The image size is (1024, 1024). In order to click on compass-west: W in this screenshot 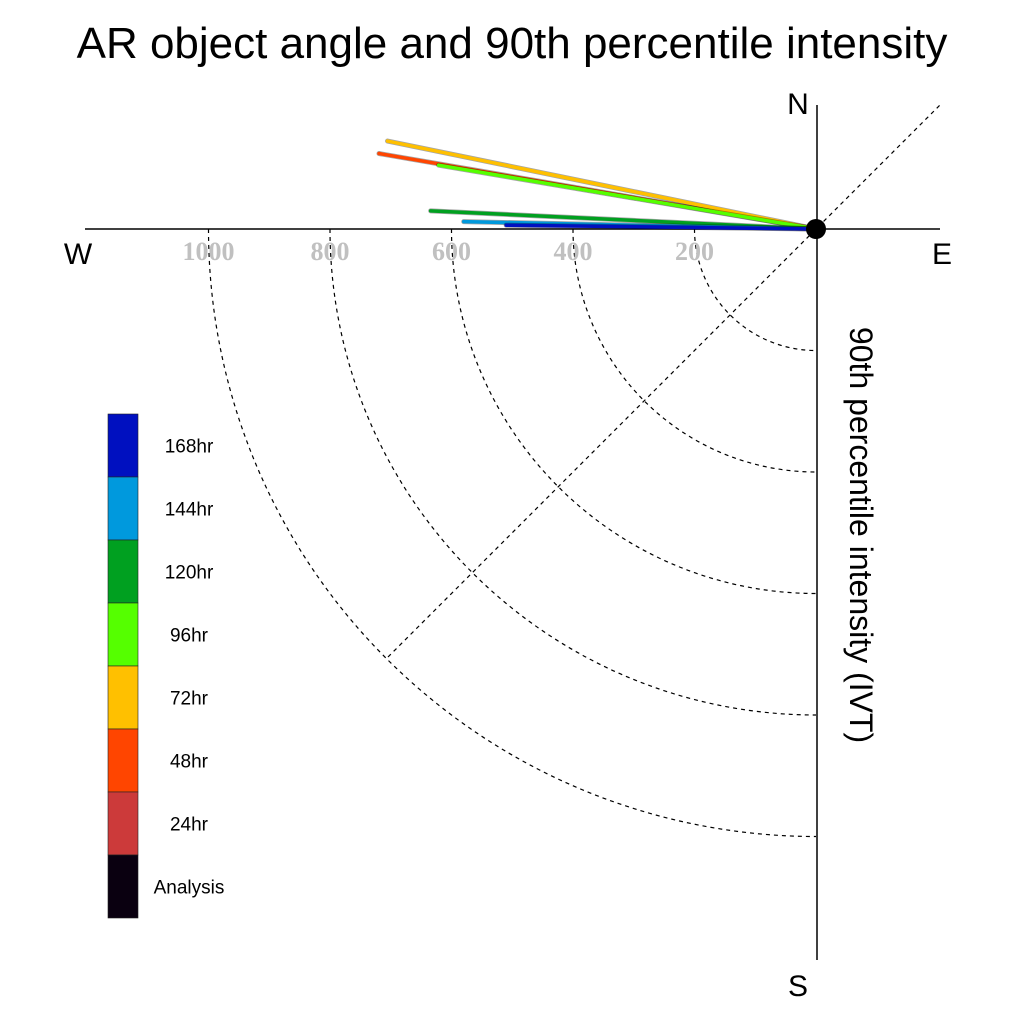, I will do `click(78, 254)`.